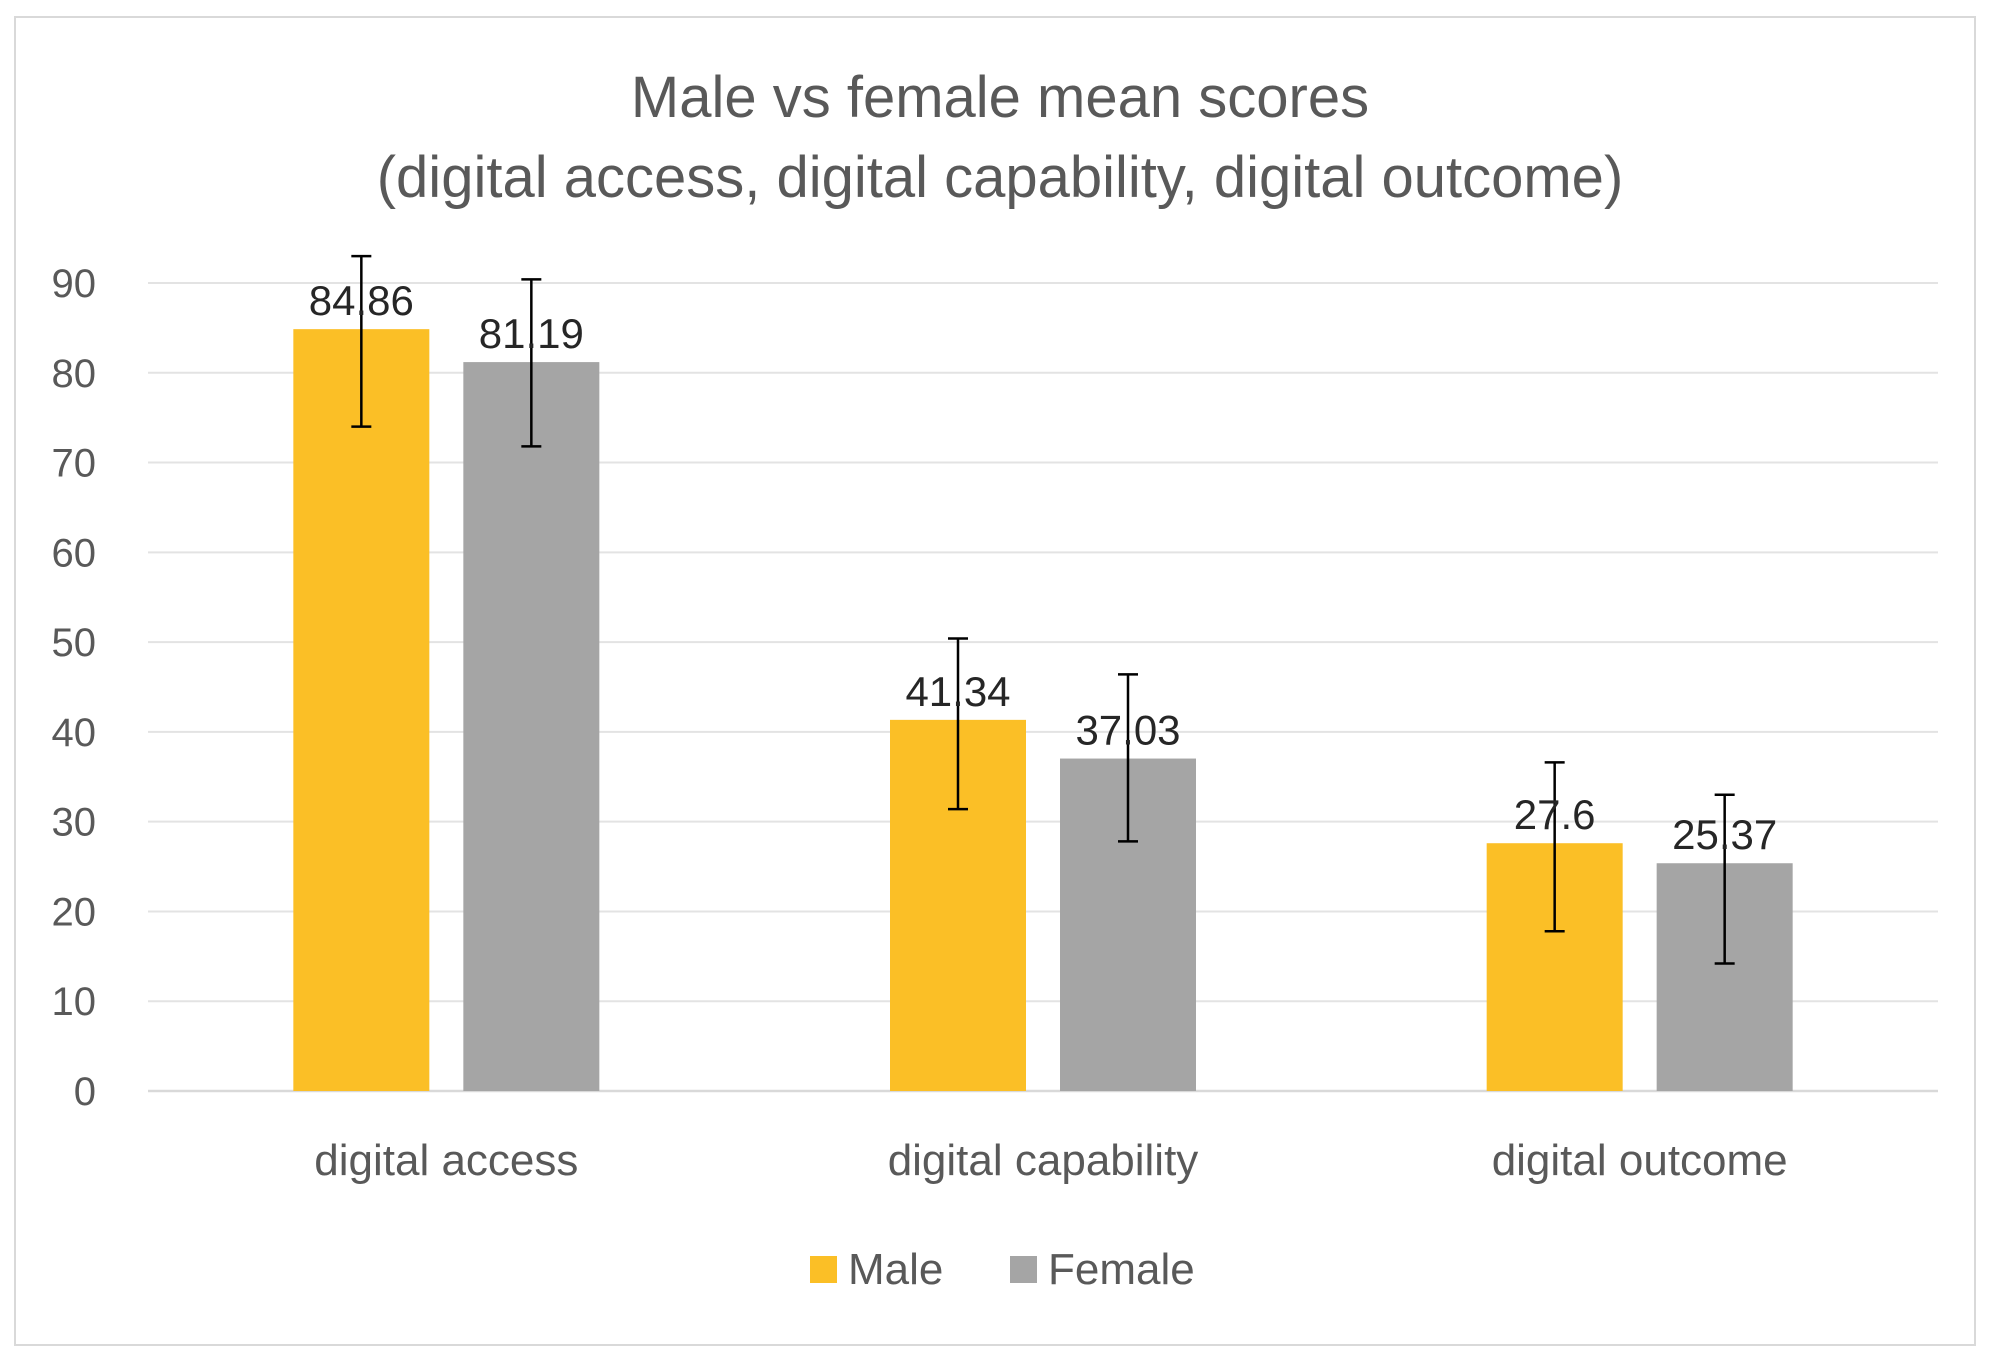  What do you see at coordinates (1555, 814) in the screenshot?
I see `data-label: 27.6` at bounding box center [1555, 814].